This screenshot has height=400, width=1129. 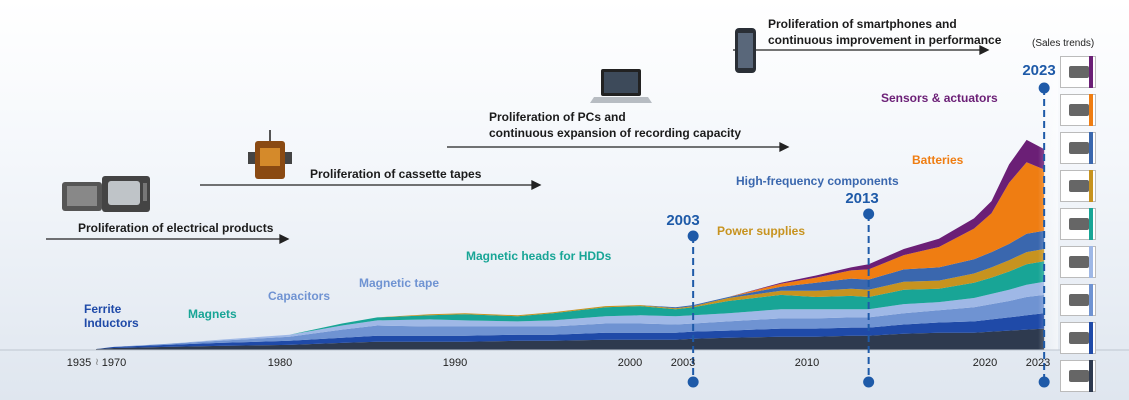 What do you see at coordinates (938, 160) in the screenshot?
I see `series-label-batteries: Batteries` at bounding box center [938, 160].